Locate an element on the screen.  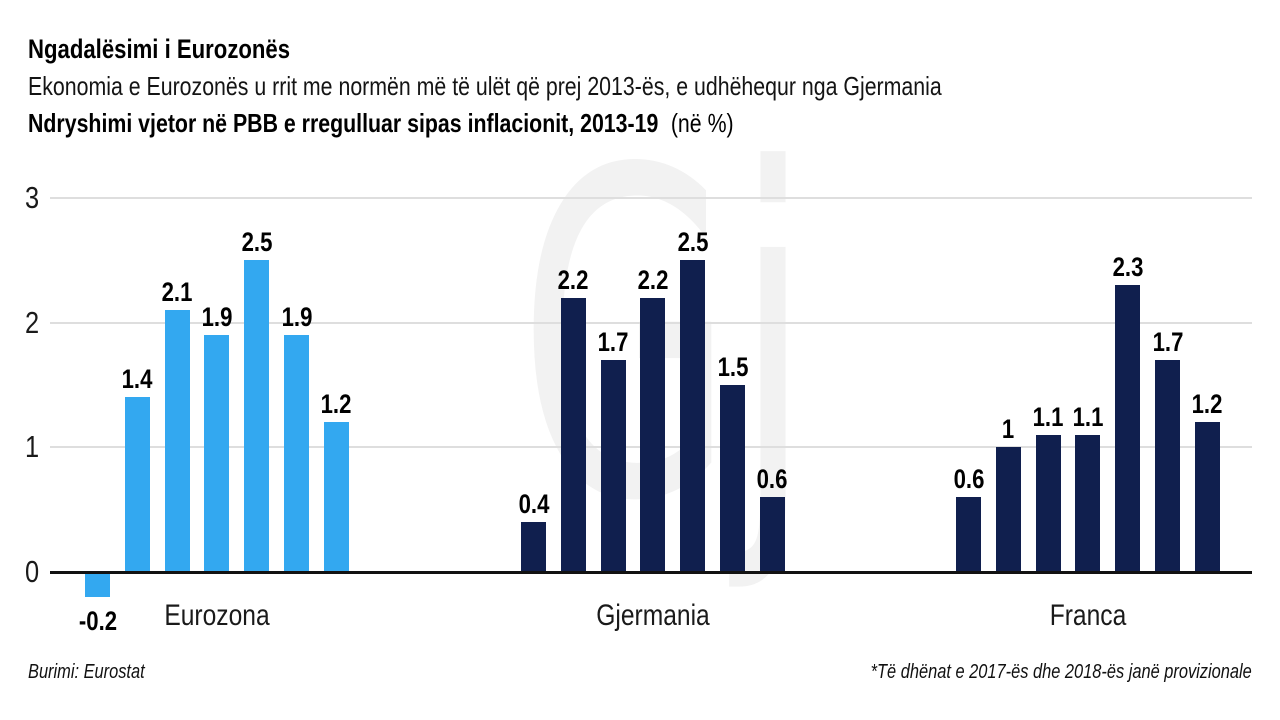
y-tick-label: 3 is located at coordinates (32, 197).